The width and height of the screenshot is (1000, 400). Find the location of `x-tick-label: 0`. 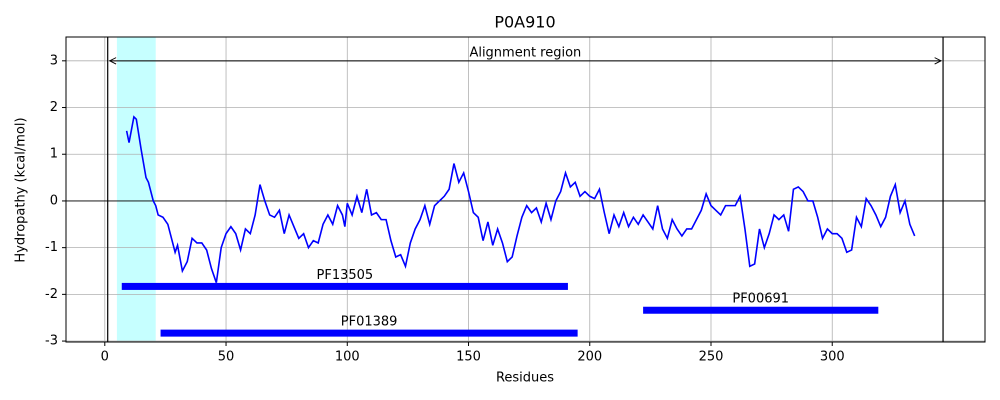

x-tick-label: 0 is located at coordinates (105, 357).